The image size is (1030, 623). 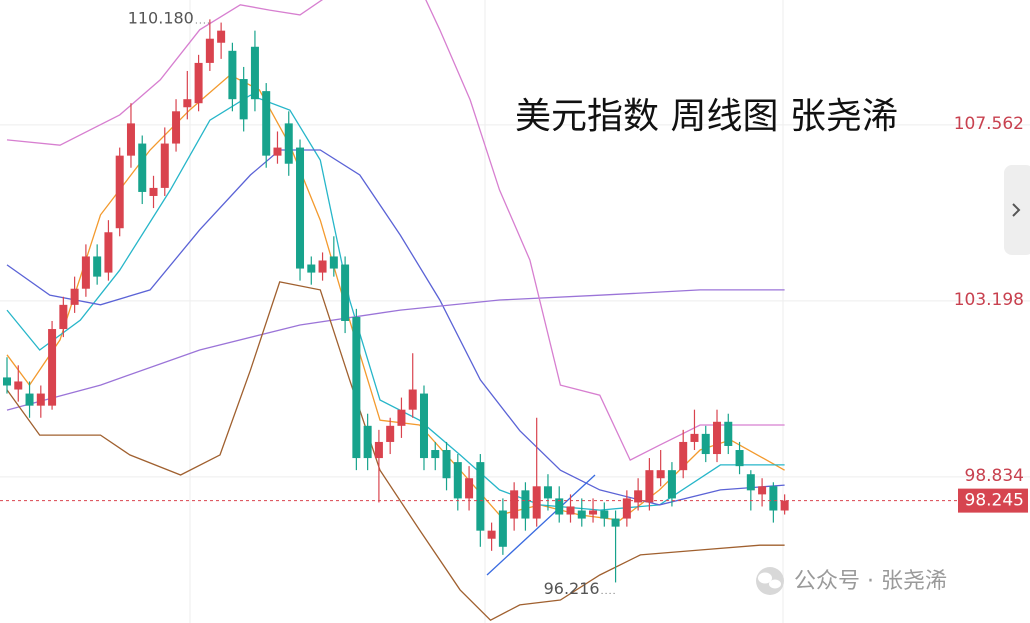 I want to click on watermark: 公众号 · 张尧浠, so click(x=851, y=581).